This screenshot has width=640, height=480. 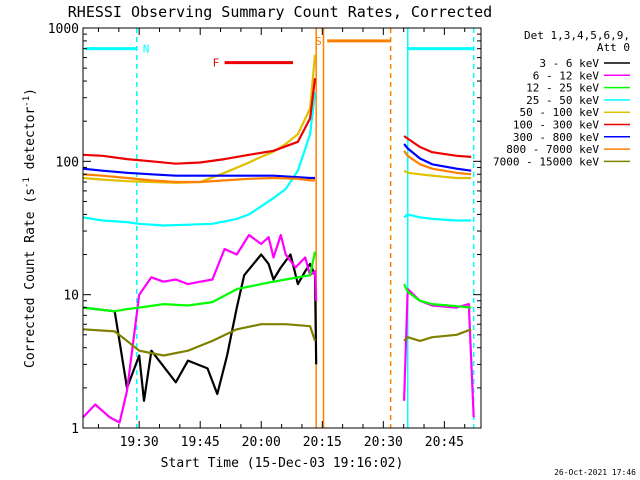 I want to click on series-line-800-7000-kev-after, so click(x=437, y=163).